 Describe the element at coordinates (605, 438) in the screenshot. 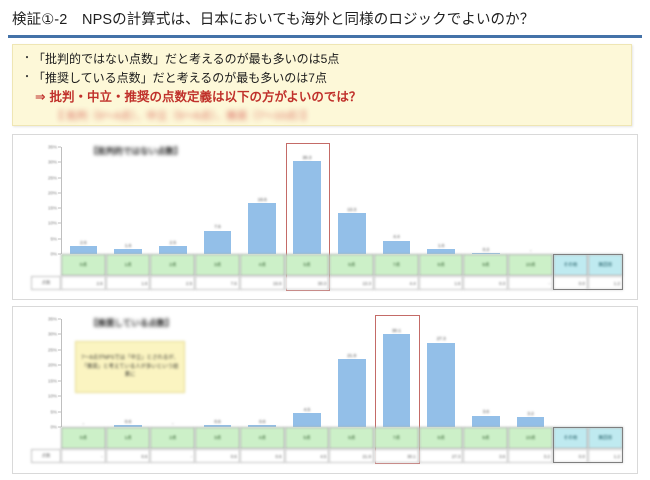

I see `extra-category-label-cell: 無回答` at that location.